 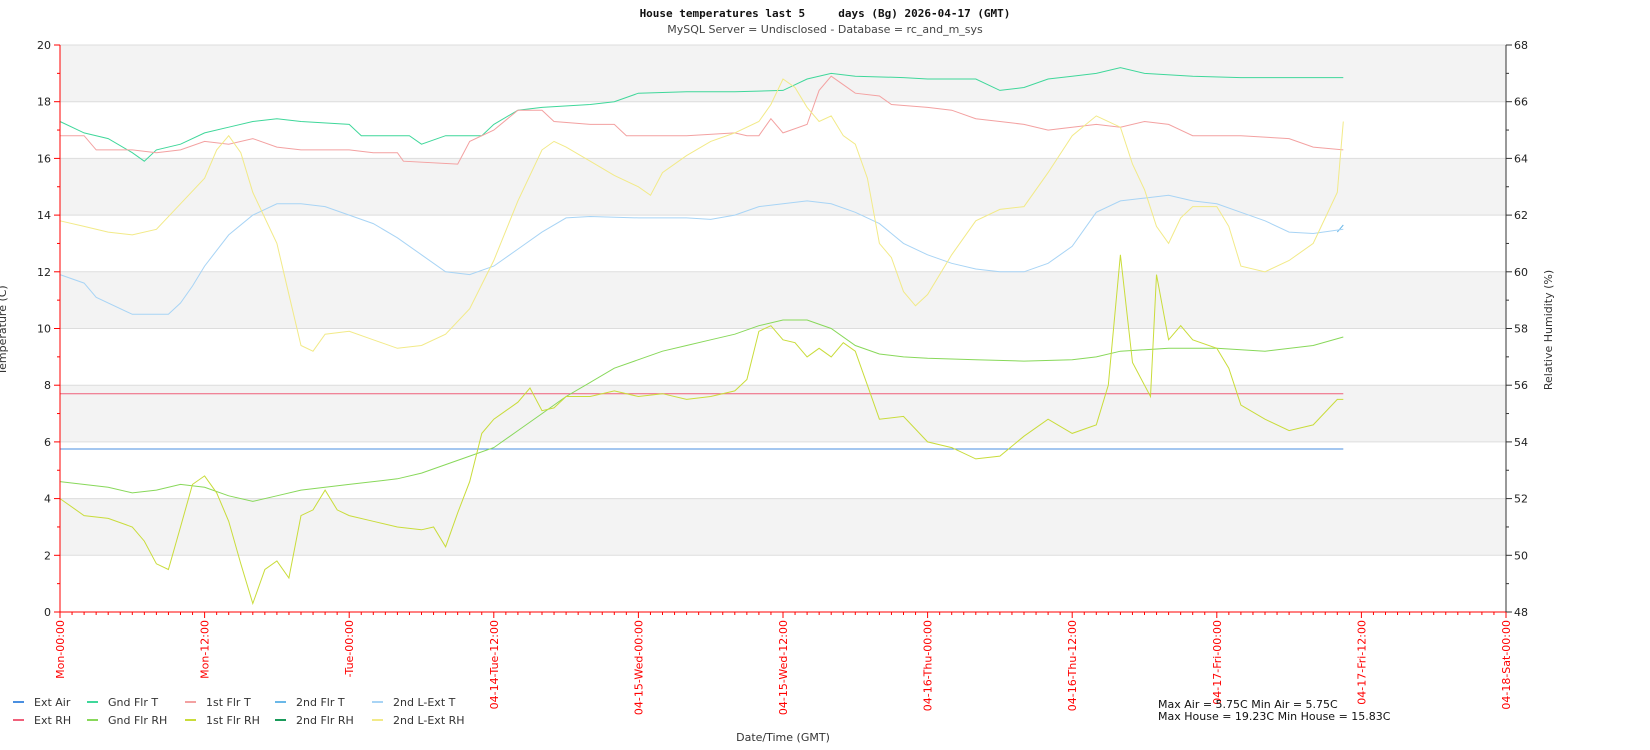 I want to click on x-tick-label: -Tue-00:00, so click(x=349, y=648).